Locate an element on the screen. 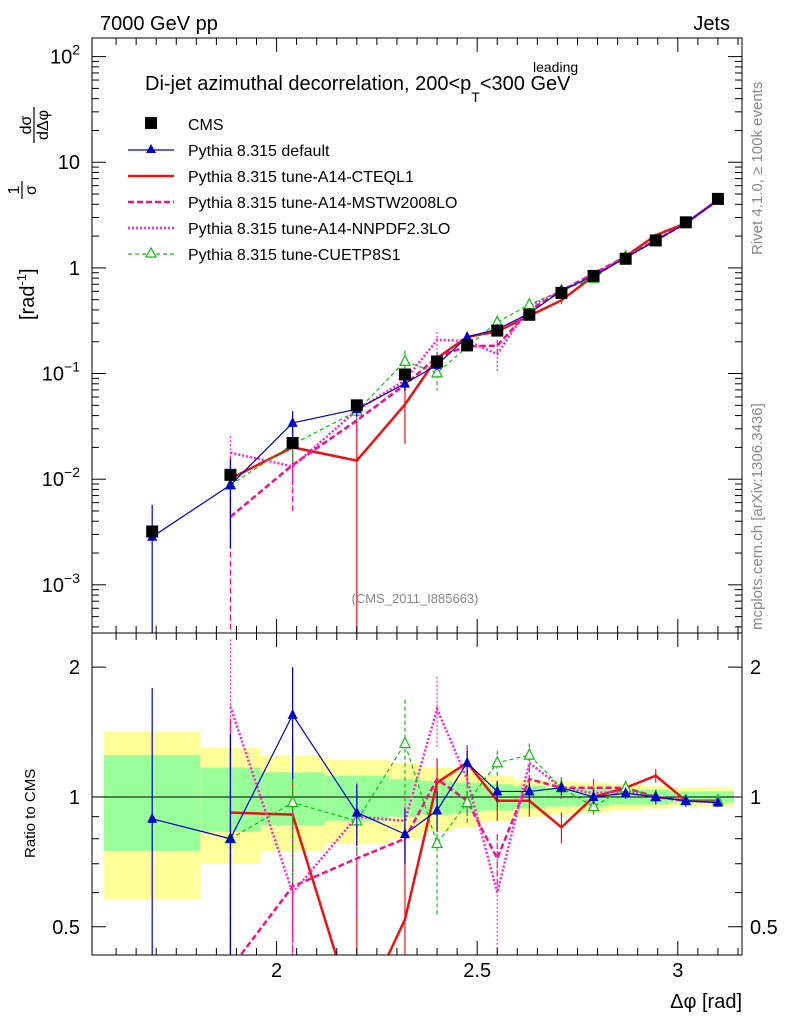  ratio-uncertainty-bands is located at coordinates (417, 815).